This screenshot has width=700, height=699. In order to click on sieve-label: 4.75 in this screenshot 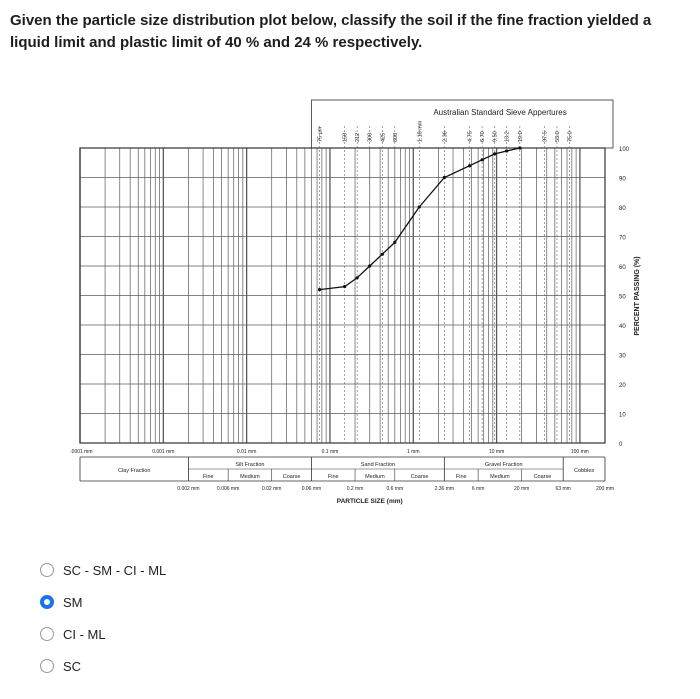, I will do `click(471, 136)`.